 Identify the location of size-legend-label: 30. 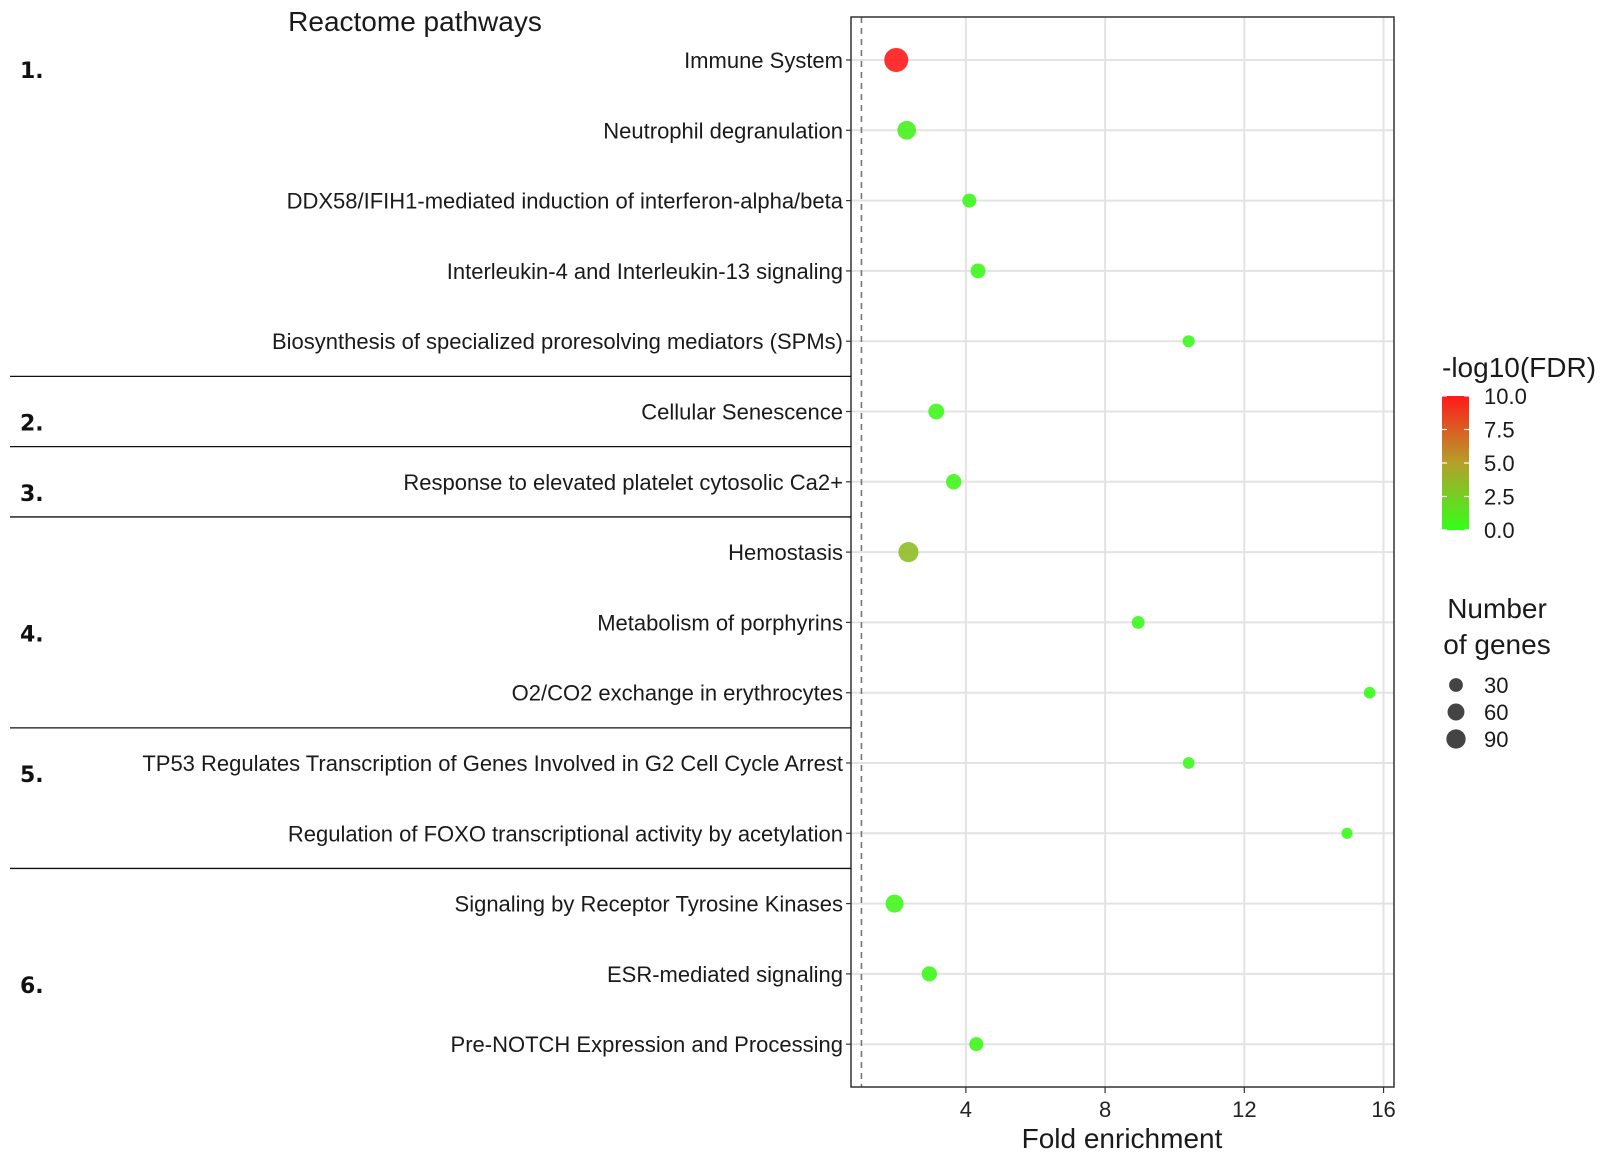
(1496, 685).